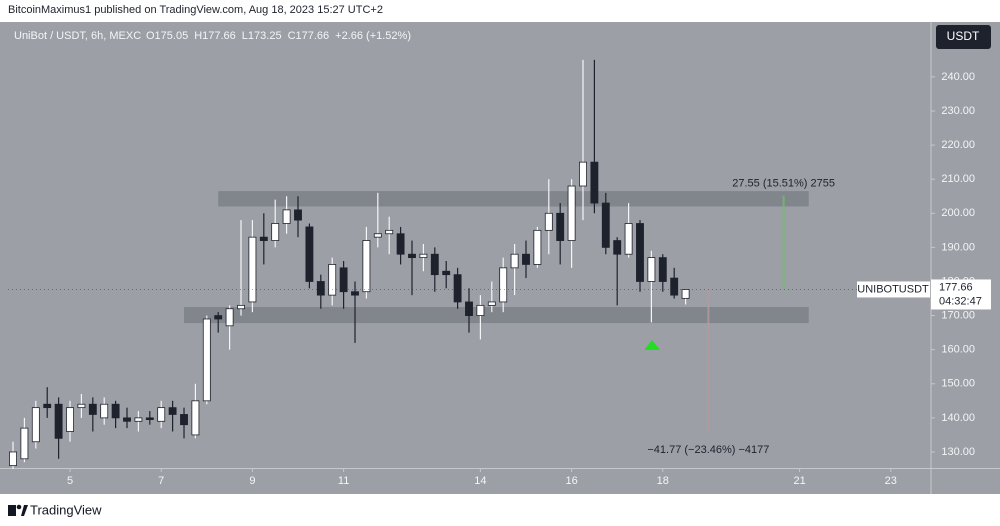  I want to click on x-tick-label: 11, so click(343, 481).